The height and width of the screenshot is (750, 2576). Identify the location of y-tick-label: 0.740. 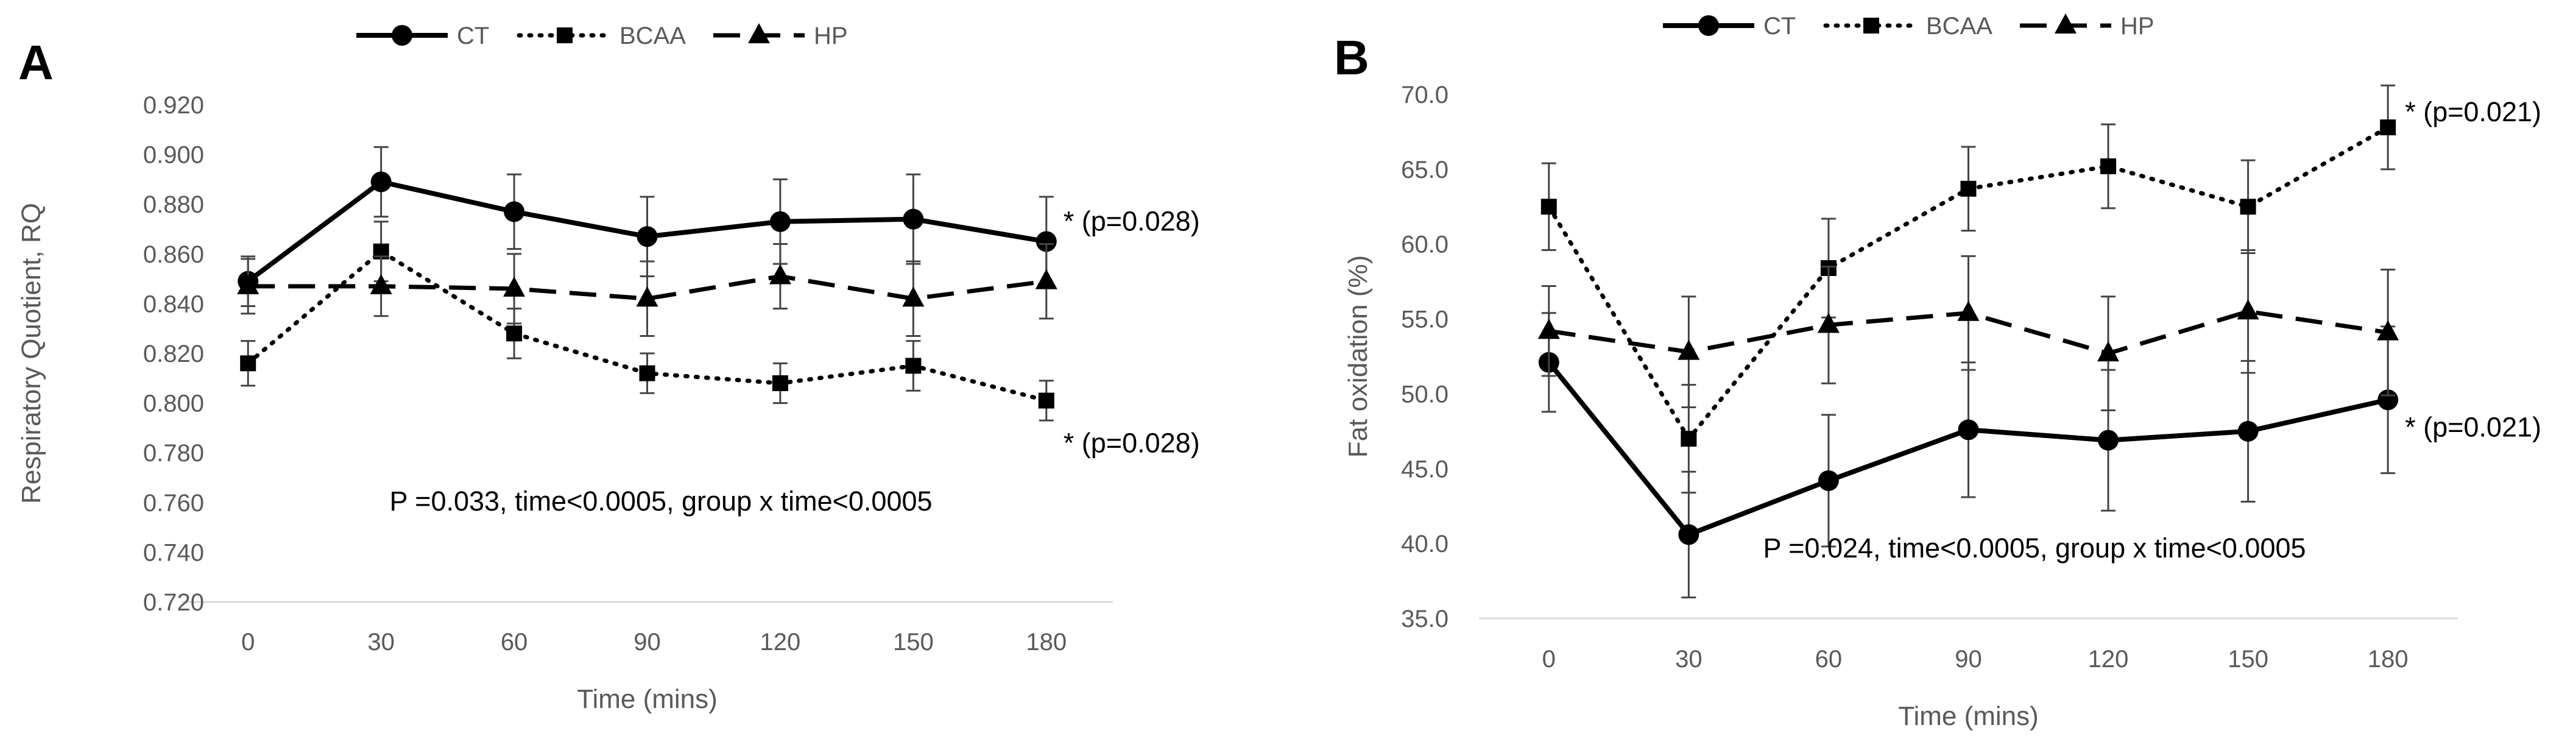
(174, 552).